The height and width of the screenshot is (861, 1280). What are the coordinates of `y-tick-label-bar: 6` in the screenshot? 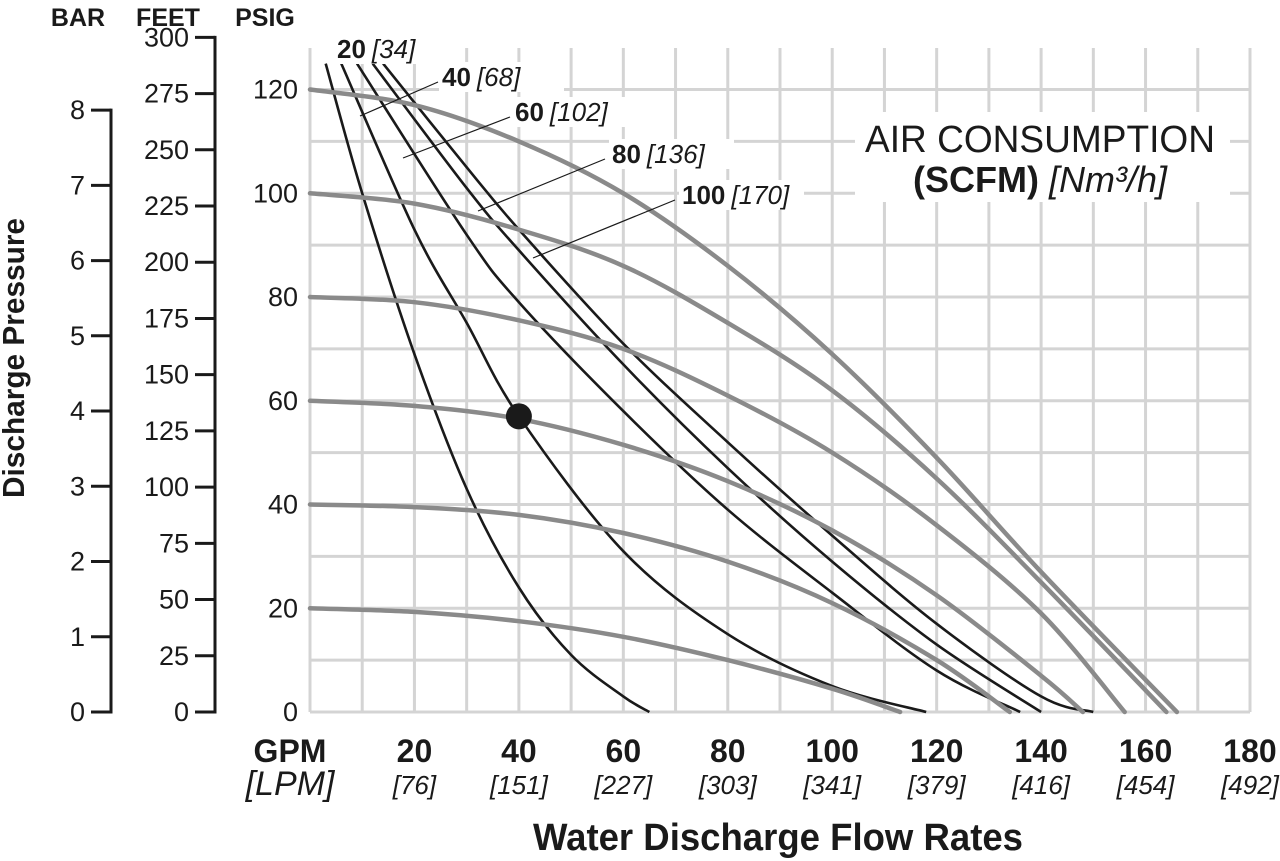 It's located at (77, 261).